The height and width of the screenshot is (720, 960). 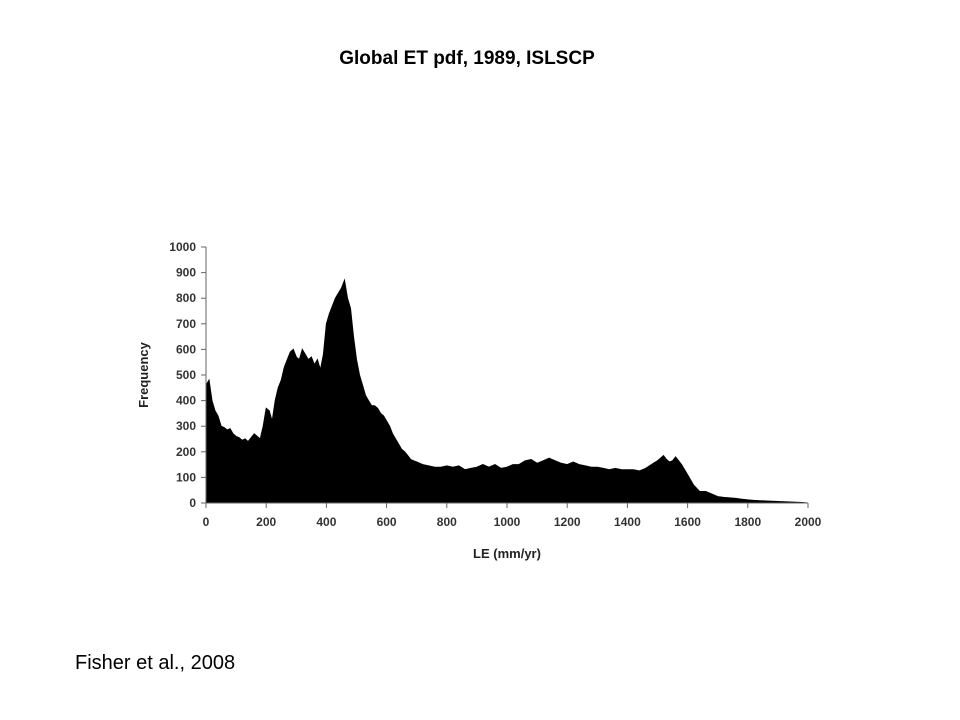 What do you see at coordinates (627, 522) in the screenshot?
I see `x-tick-label: 1400` at bounding box center [627, 522].